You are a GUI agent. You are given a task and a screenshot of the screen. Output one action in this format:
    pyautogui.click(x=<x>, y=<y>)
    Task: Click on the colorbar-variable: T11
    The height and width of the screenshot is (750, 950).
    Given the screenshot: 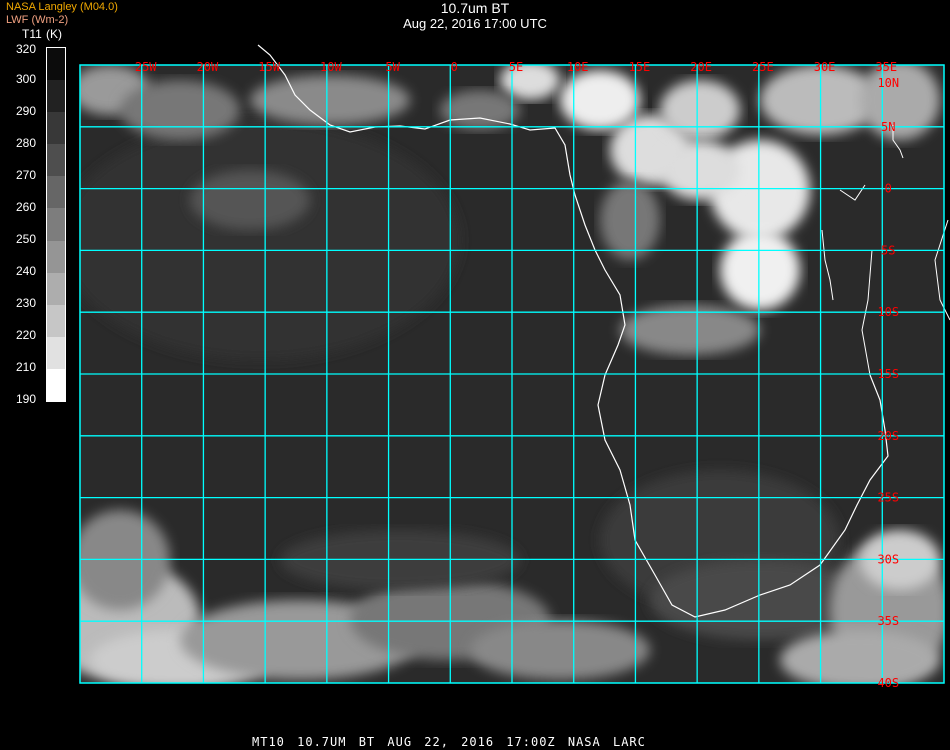 What is the action you would take?
    pyautogui.click(x=32, y=34)
    